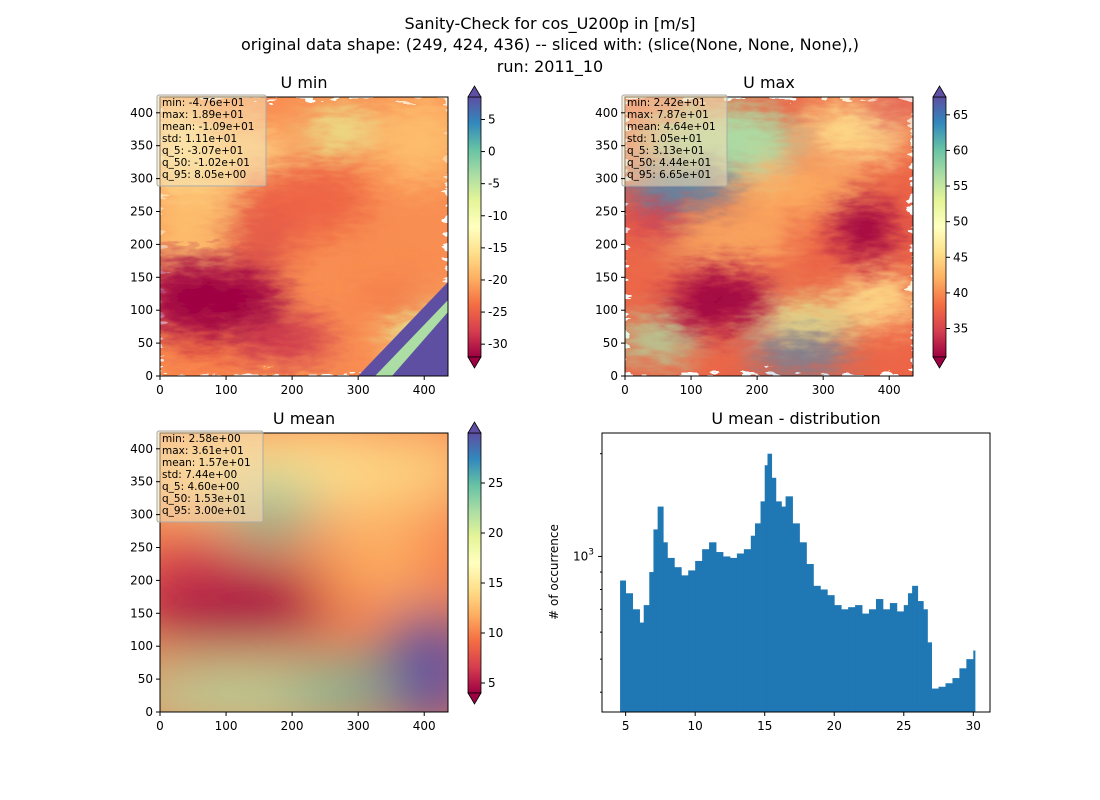  I want to click on suptitle-line-3: run: 2011_10, so click(550, 67).